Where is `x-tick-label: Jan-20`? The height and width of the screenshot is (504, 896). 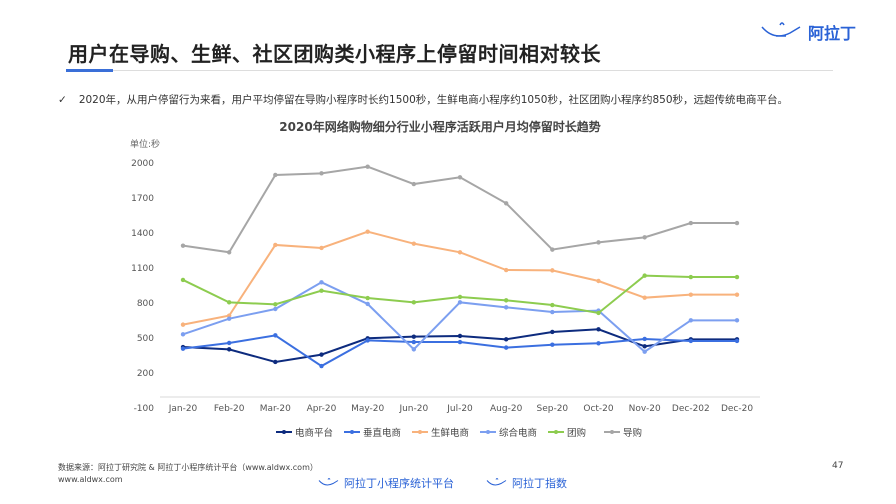 x-tick-label: Jan-20 is located at coordinates (183, 409).